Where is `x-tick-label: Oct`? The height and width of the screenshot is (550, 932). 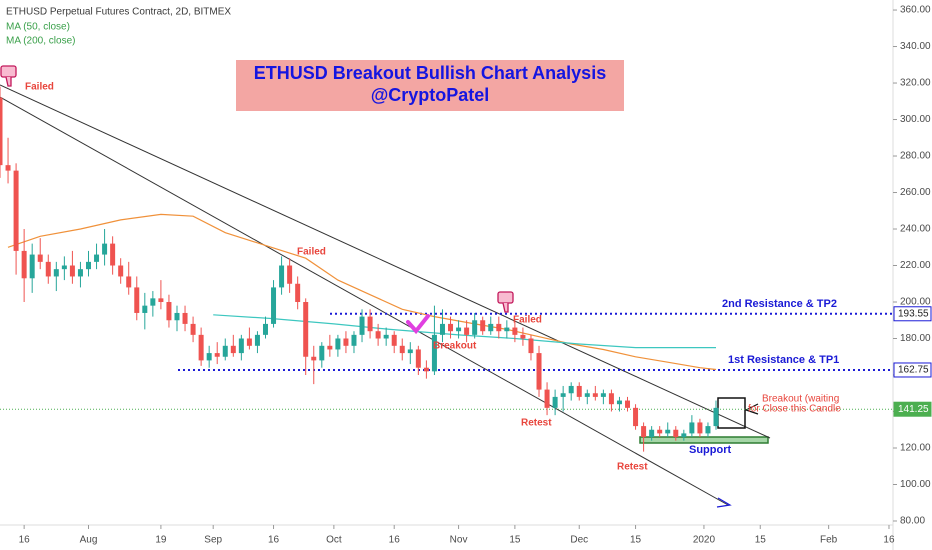
x-tick-label: Oct is located at coordinates (334, 540).